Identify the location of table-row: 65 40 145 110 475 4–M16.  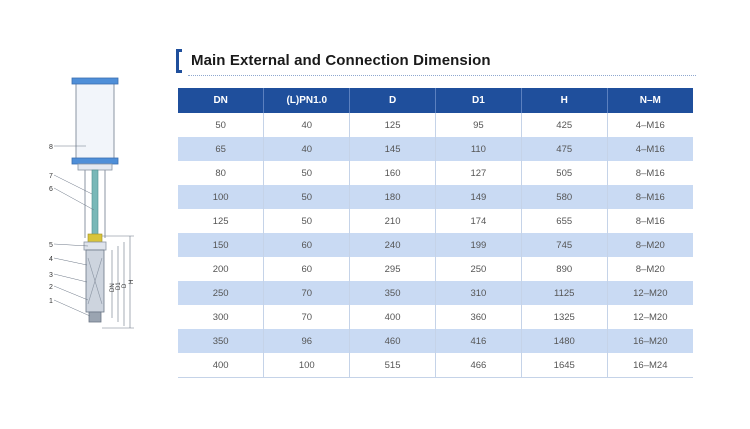
(435, 149).